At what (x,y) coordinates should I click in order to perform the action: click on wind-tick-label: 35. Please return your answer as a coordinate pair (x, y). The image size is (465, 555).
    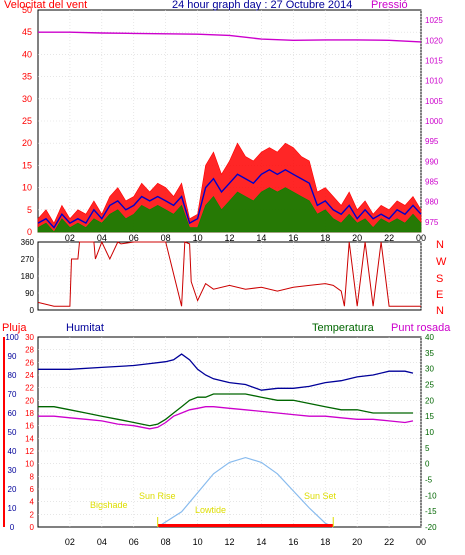
    Looking at the image, I should click on (27, 77).